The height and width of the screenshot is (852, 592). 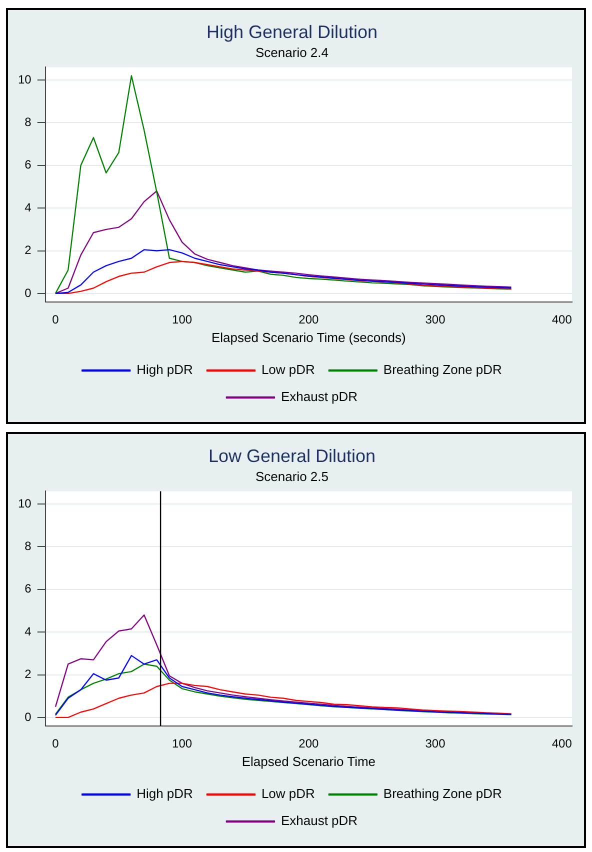 What do you see at coordinates (292, 52) in the screenshot?
I see `chart-subtitle: Scenario 2.4` at bounding box center [292, 52].